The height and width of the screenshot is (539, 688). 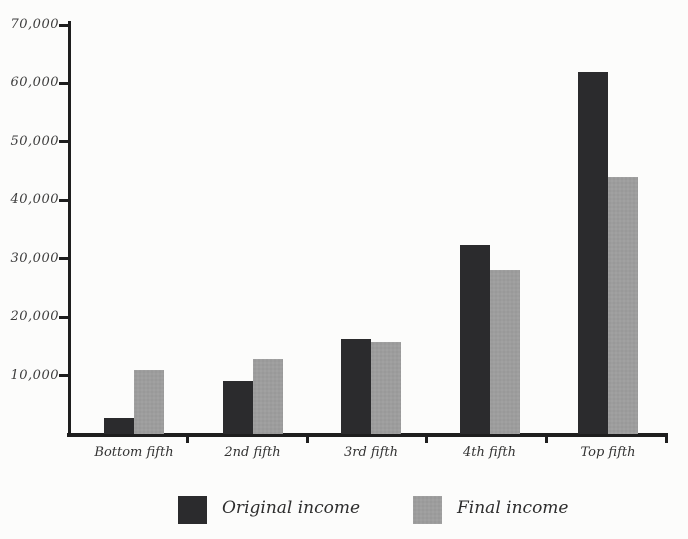 What do you see at coordinates (252, 452) in the screenshot?
I see `x-category-label-2nd-fifth: 2nd fifth` at bounding box center [252, 452].